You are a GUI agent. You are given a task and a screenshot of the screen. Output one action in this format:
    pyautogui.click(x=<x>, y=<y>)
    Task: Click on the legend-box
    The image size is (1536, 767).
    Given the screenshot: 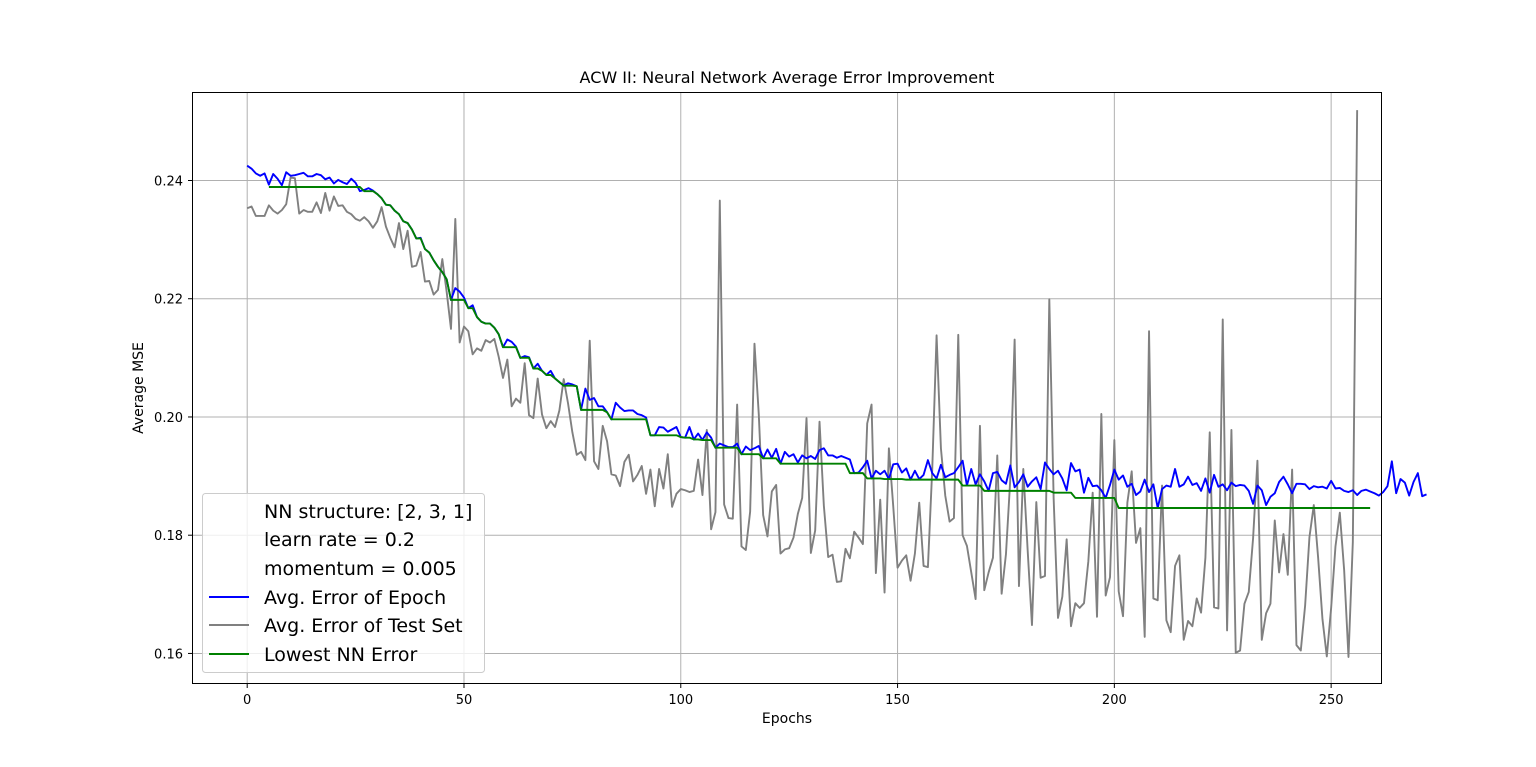 What is the action you would take?
    pyautogui.click(x=343, y=583)
    